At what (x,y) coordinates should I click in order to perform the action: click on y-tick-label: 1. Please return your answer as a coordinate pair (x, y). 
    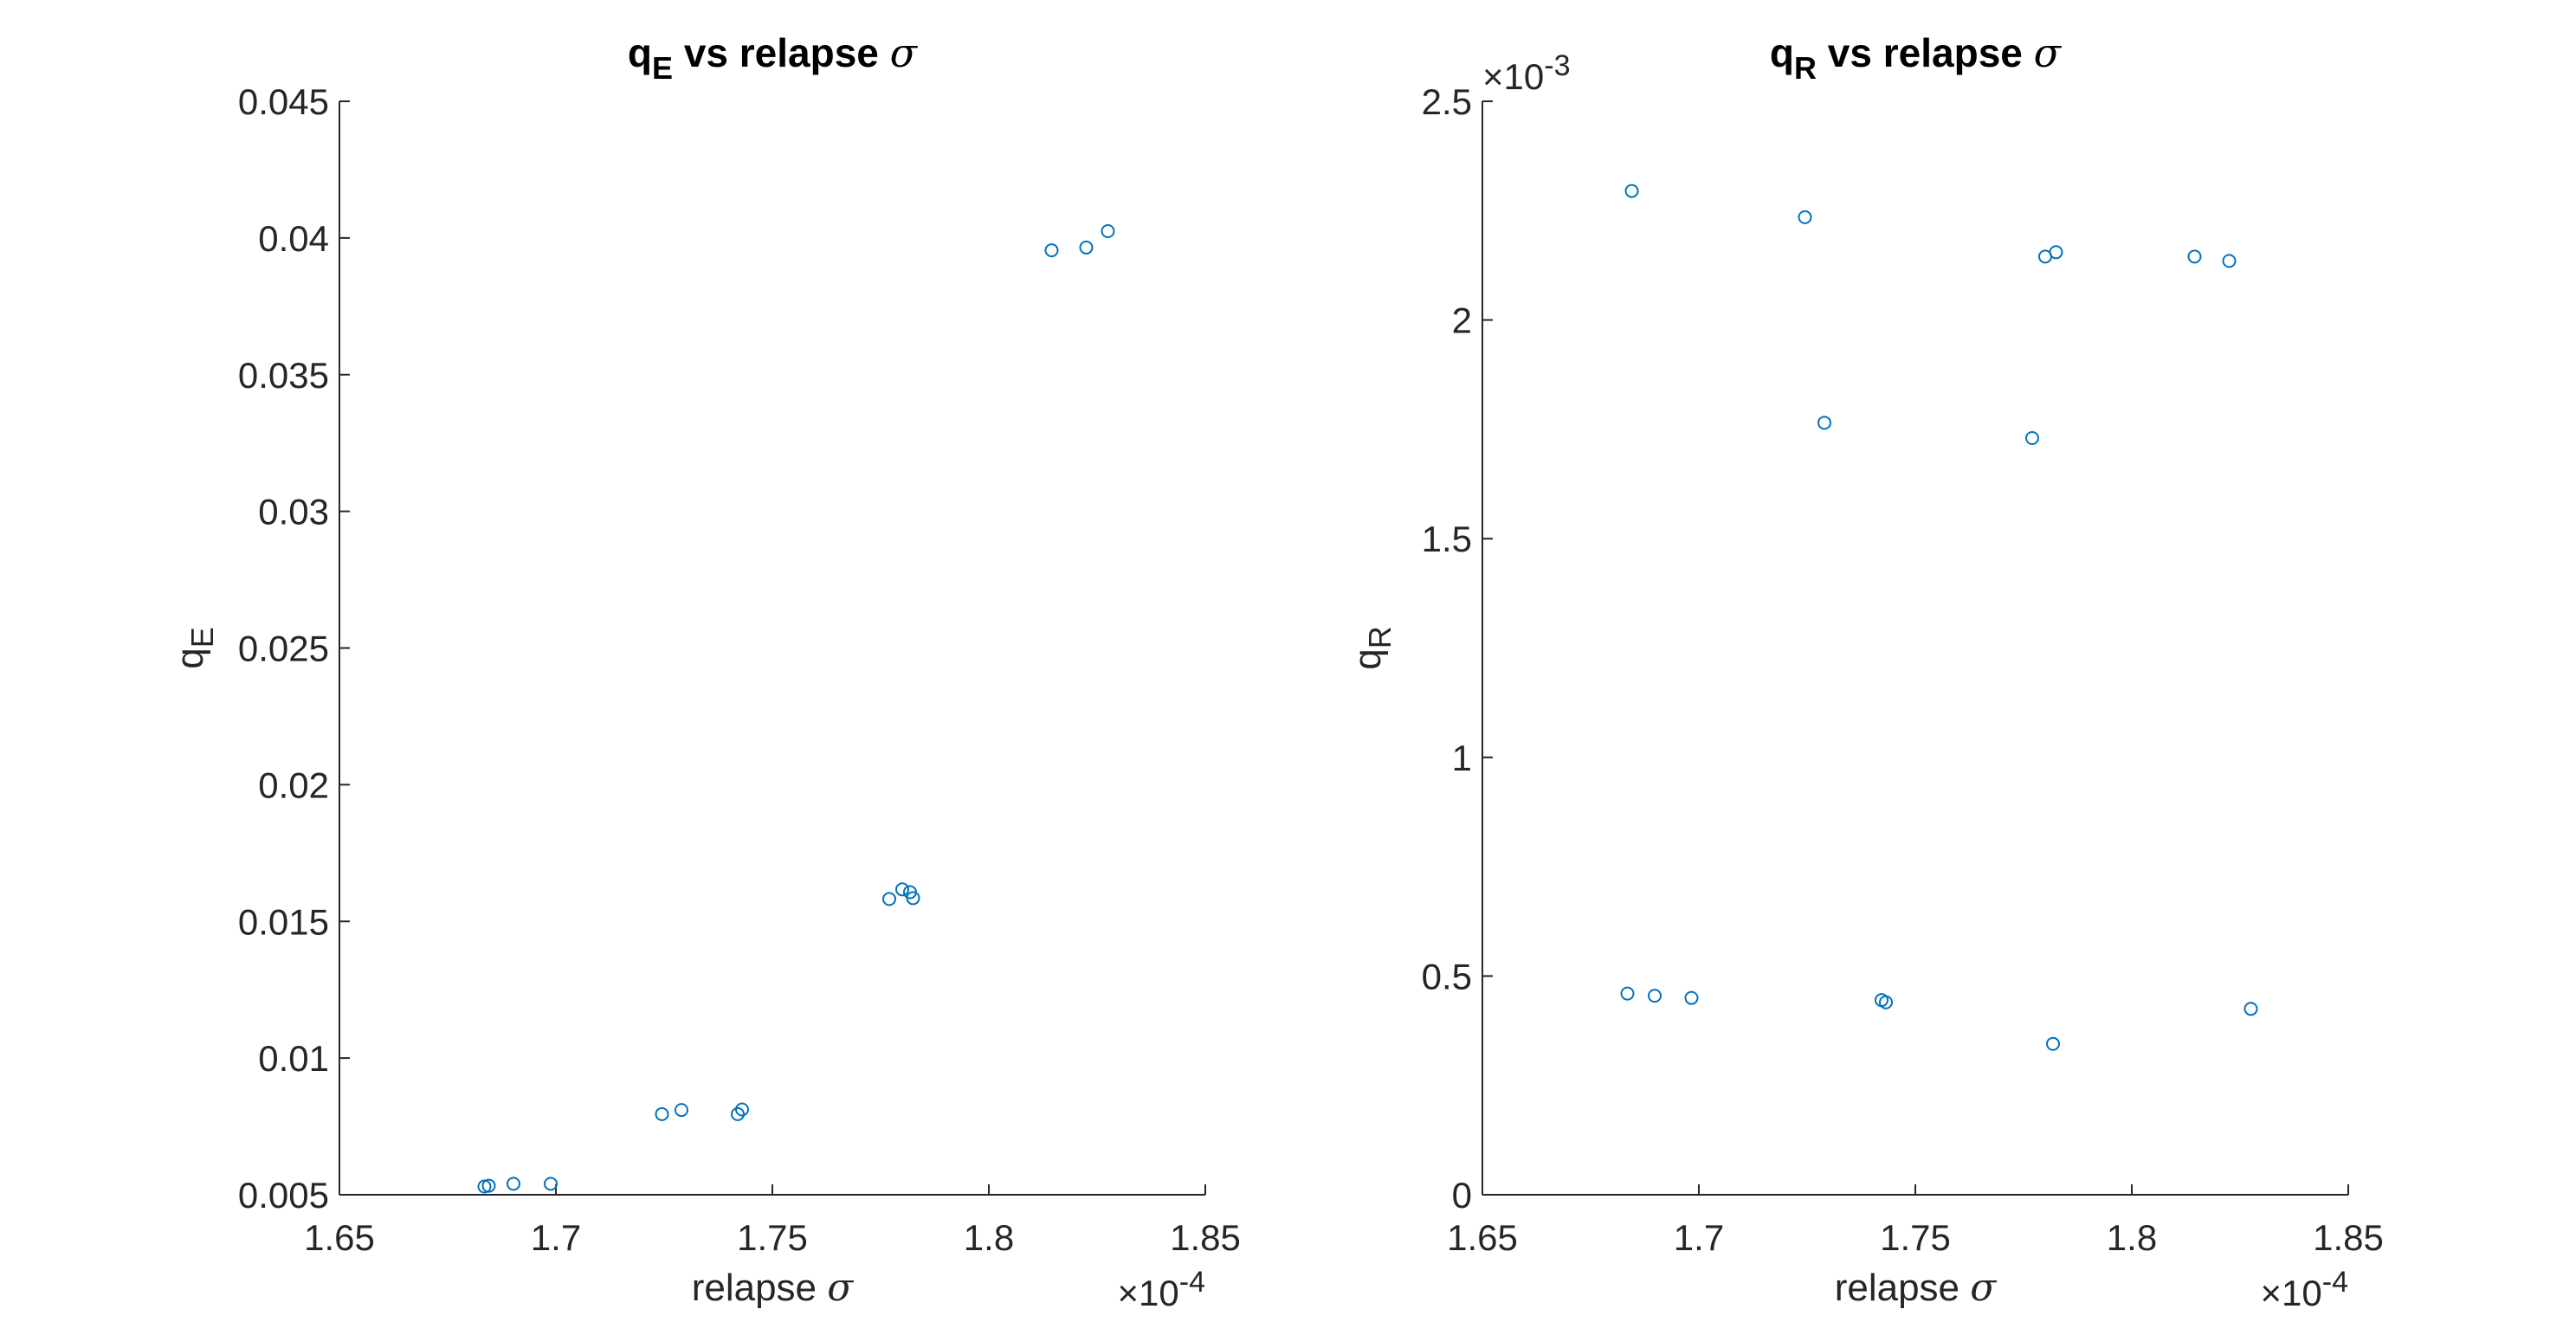
    Looking at the image, I should click on (1462, 758).